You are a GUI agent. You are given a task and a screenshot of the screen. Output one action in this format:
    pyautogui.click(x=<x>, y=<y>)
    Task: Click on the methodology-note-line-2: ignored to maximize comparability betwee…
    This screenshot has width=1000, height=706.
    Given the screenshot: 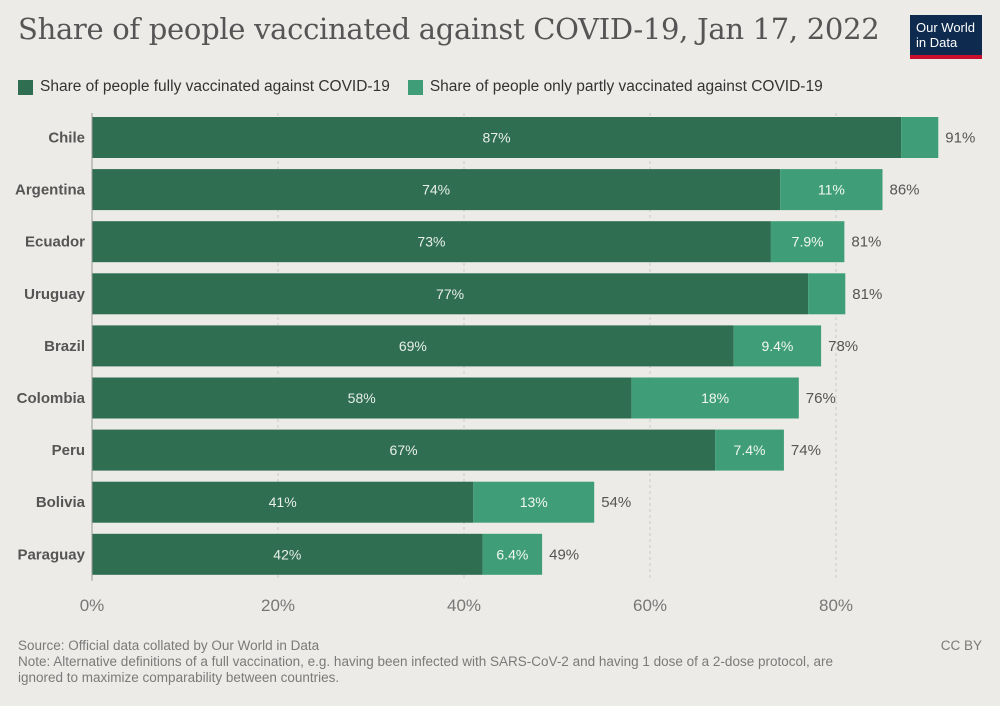 What is the action you would take?
    pyautogui.click(x=179, y=677)
    